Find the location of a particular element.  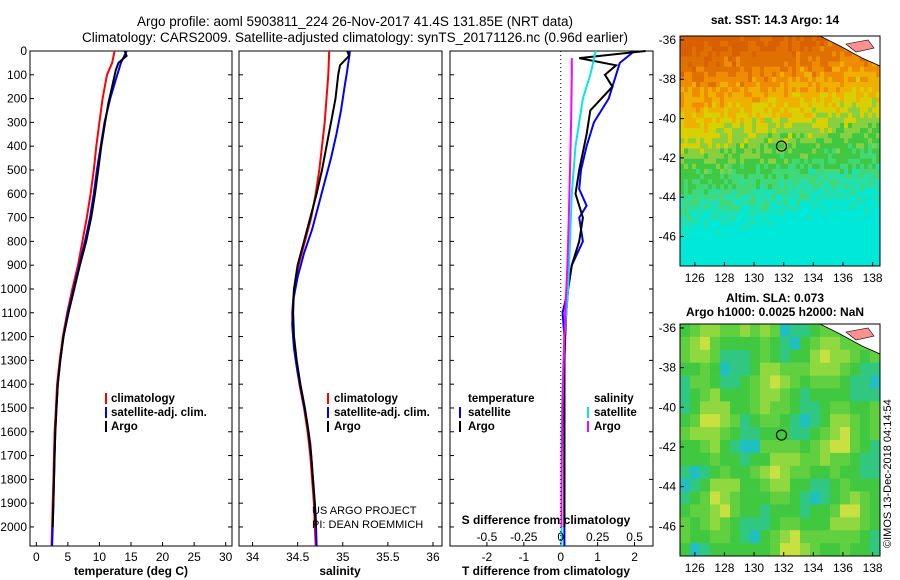

legend-temp-argo: Argo is located at coordinates (481, 427).